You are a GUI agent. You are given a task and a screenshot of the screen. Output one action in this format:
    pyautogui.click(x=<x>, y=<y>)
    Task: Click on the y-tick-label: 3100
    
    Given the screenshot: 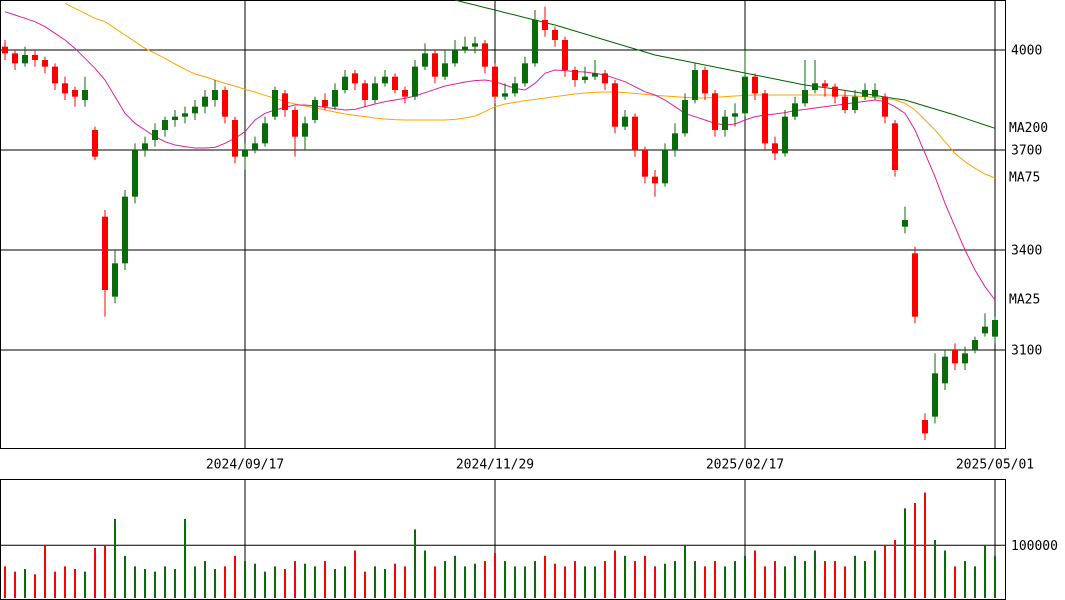 What is the action you would take?
    pyautogui.click(x=1026, y=351)
    